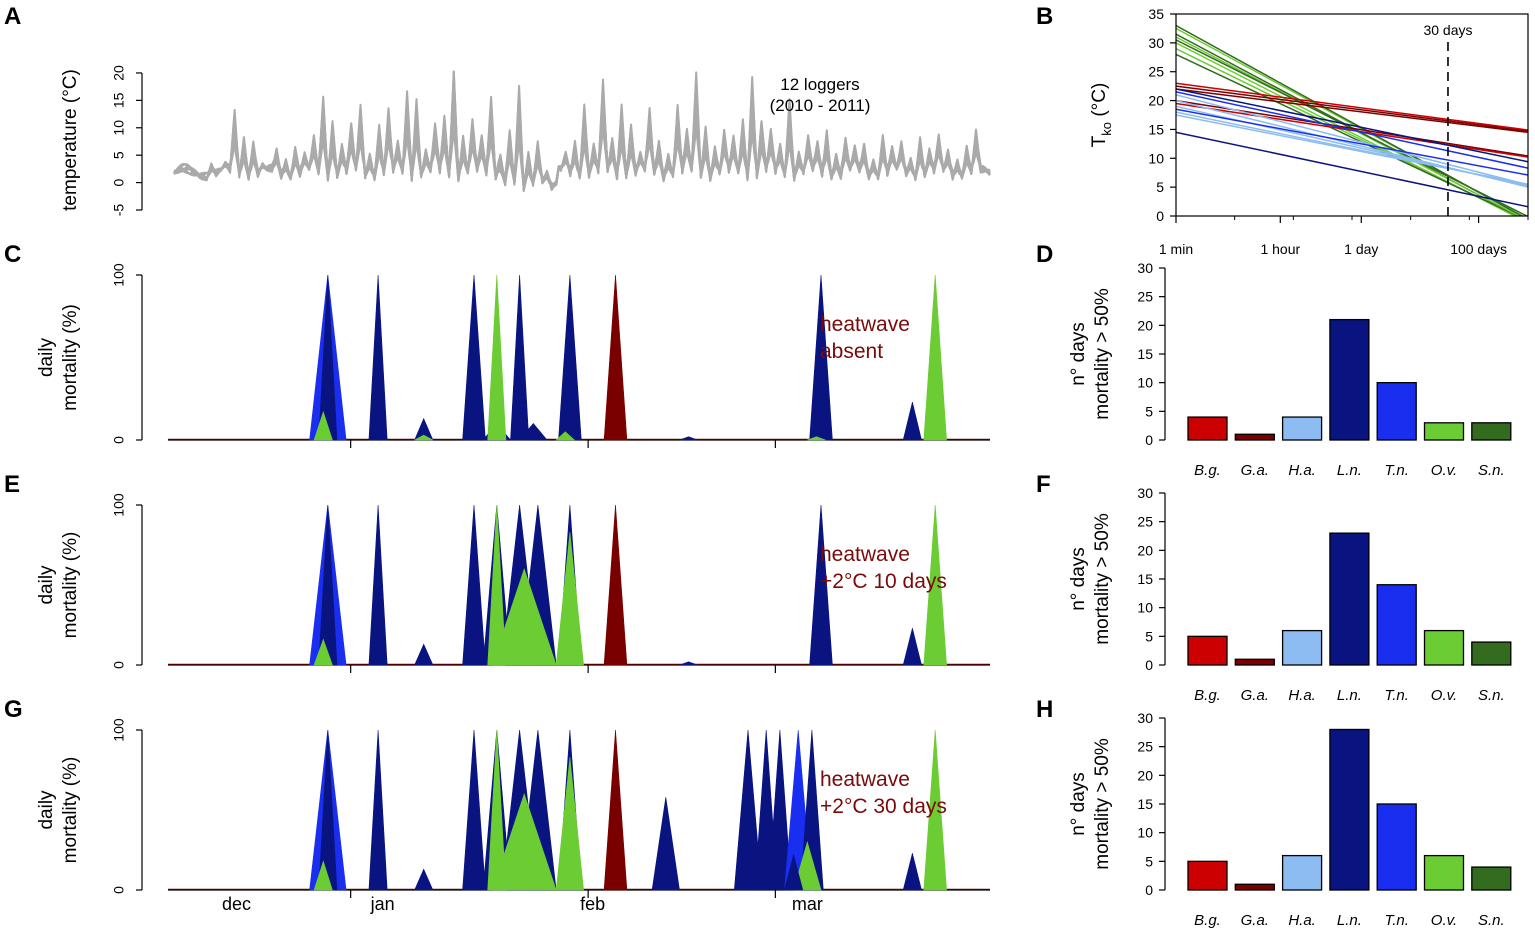 The width and height of the screenshot is (1535, 939). What do you see at coordinates (126, 140) in the screenshot?
I see `y-axis-ticks: -5 0 5 10 15 20` at bounding box center [126, 140].